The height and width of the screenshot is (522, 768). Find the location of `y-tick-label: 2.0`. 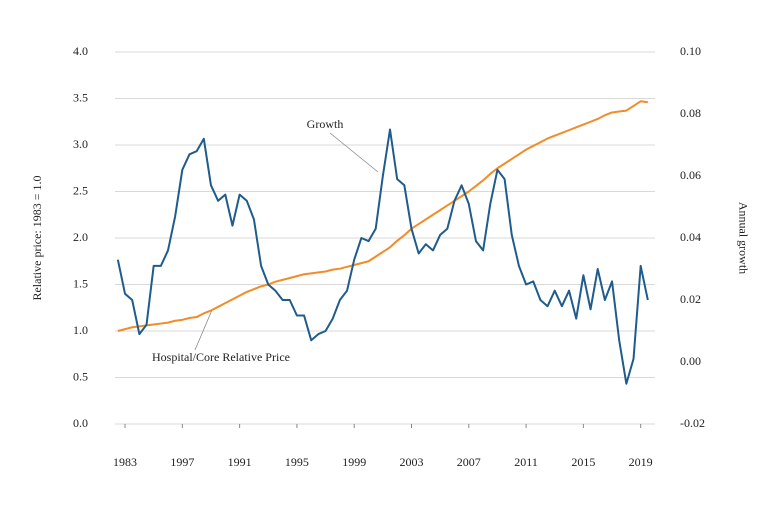

y-tick-label: 2.0 is located at coordinates (80, 237).